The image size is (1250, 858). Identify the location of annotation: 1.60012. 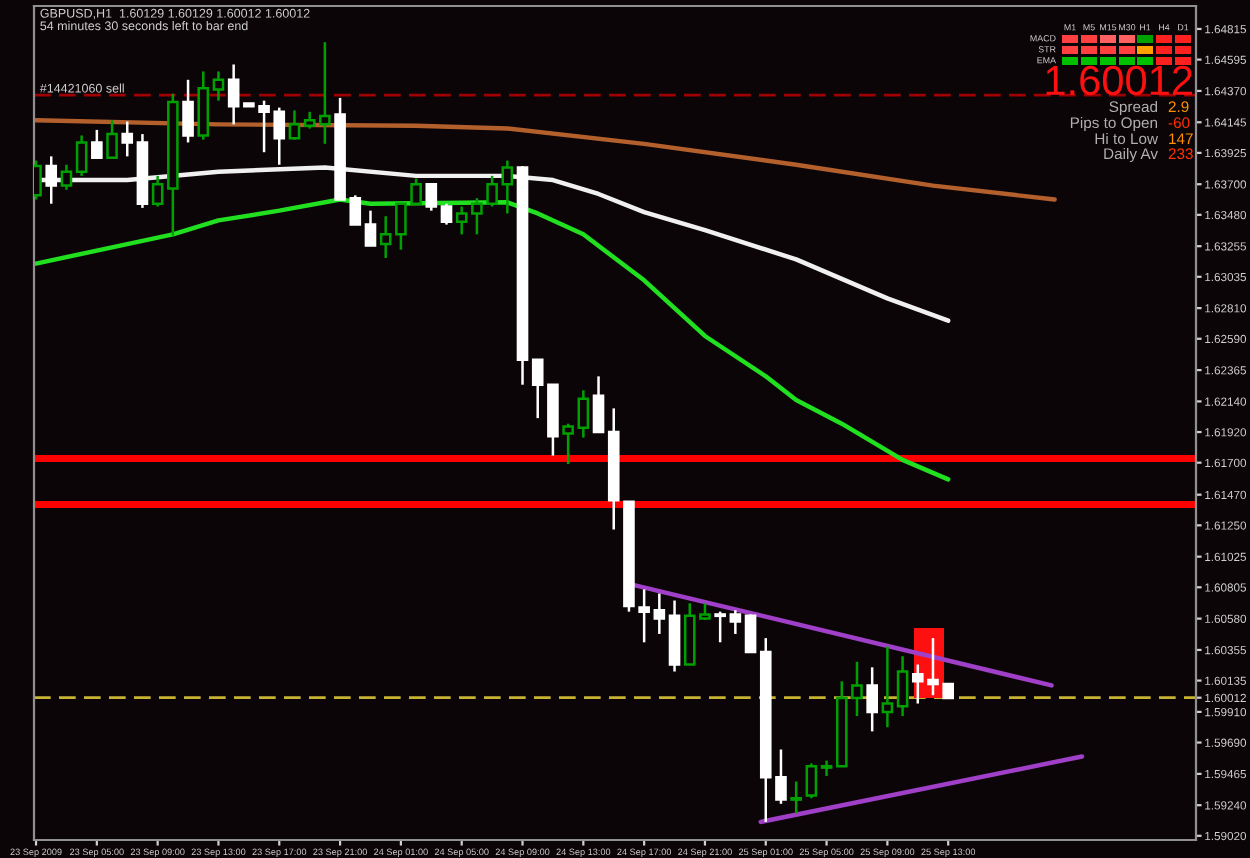
(1119, 80).